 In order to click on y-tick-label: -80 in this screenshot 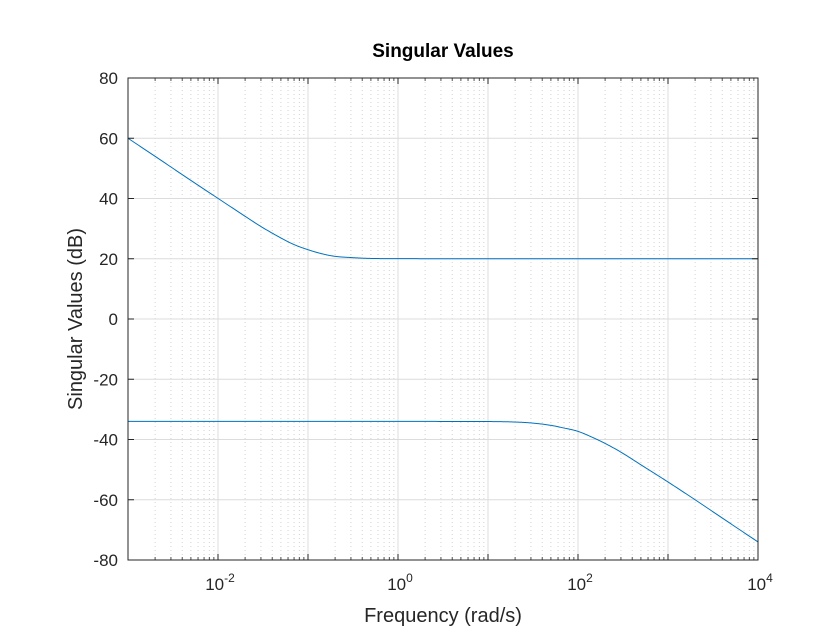, I will do `click(105, 560)`.